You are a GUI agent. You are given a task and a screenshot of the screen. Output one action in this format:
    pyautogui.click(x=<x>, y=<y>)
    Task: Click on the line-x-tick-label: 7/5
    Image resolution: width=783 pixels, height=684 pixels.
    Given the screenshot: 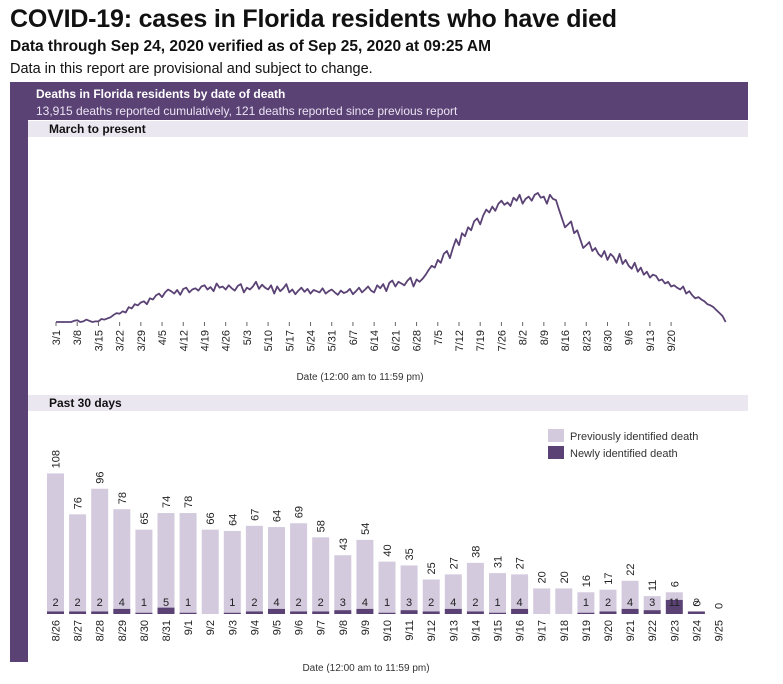 What is the action you would take?
    pyautogui.click(x=439, y=337)
    